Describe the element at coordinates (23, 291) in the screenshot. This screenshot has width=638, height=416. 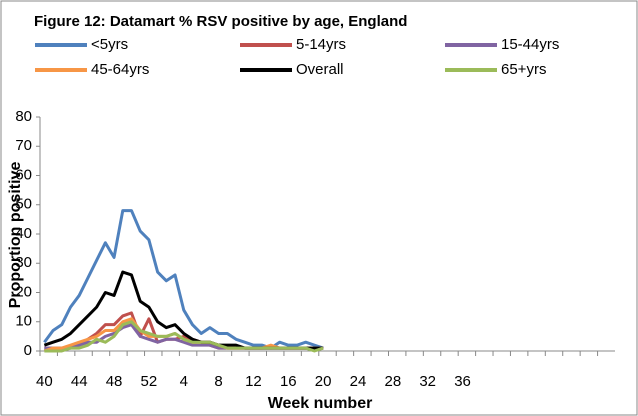
I see `y-tick-label: 20` at that location.